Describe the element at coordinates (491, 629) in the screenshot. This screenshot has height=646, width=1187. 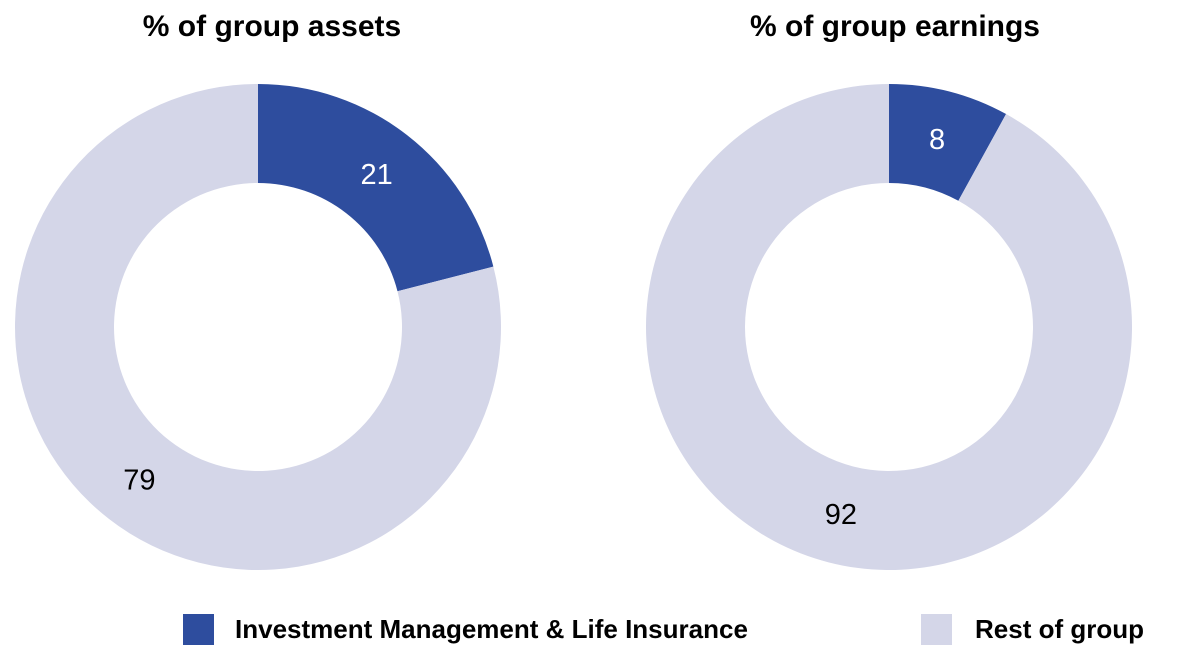
I see `legend-label: Investment Management & Life Insurance` at that location.